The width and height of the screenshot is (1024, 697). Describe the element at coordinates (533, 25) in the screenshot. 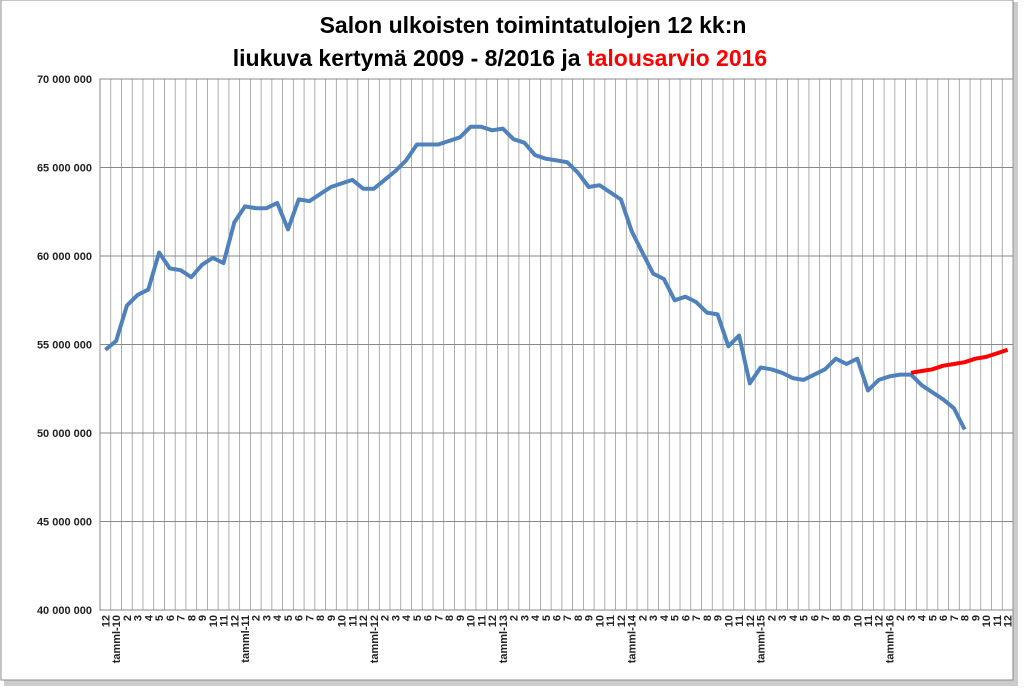

I see `chart-title: Salon ulkoisten toimintatulojen 12 kk:n` at that location.